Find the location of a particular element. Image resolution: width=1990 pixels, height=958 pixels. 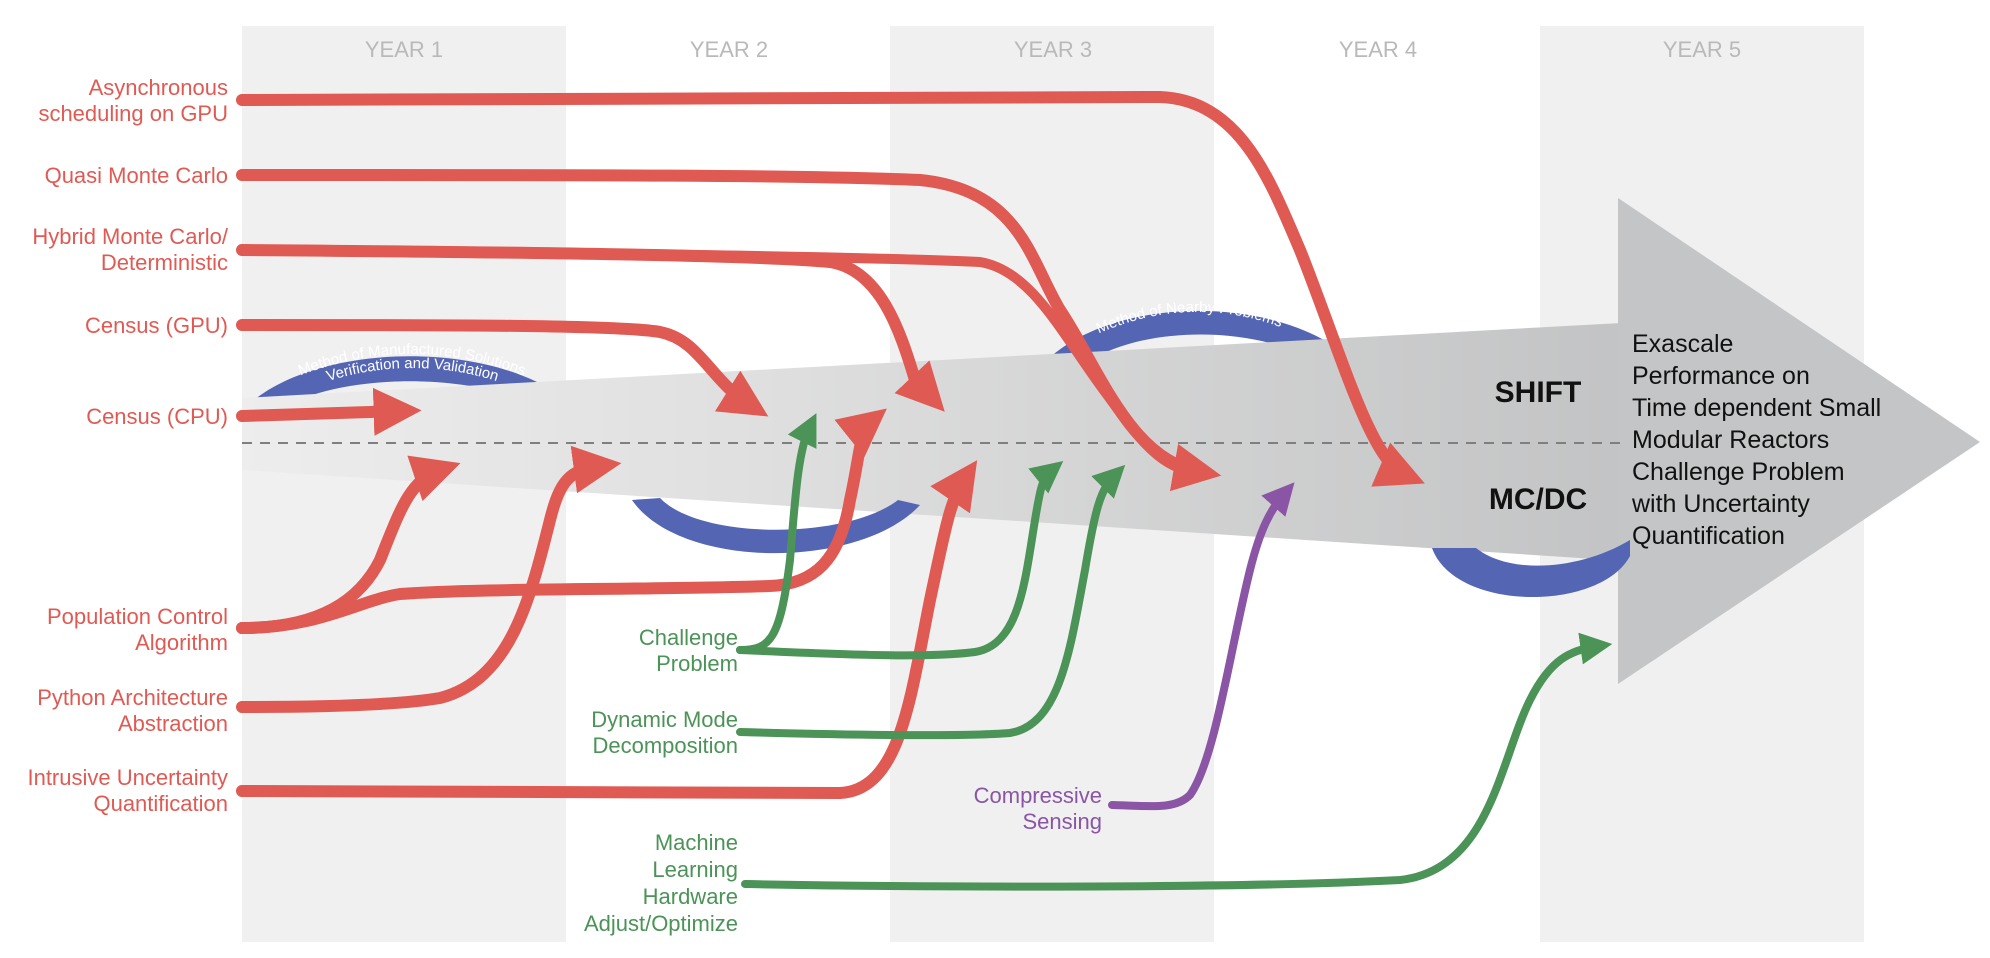

label-dmd-2: Decomposition is located at coordinates (665, 745).